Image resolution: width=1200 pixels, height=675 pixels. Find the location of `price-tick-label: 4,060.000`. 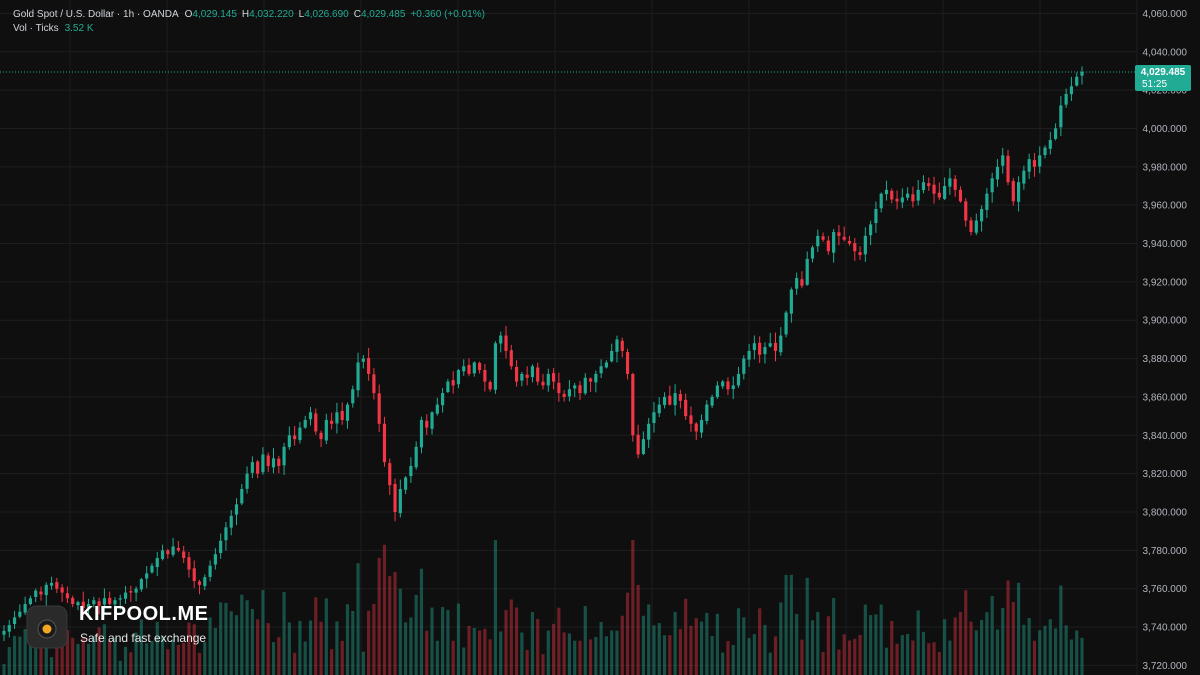

price-tick-label: 4,060.000 is located at coordinates (1165, 14).